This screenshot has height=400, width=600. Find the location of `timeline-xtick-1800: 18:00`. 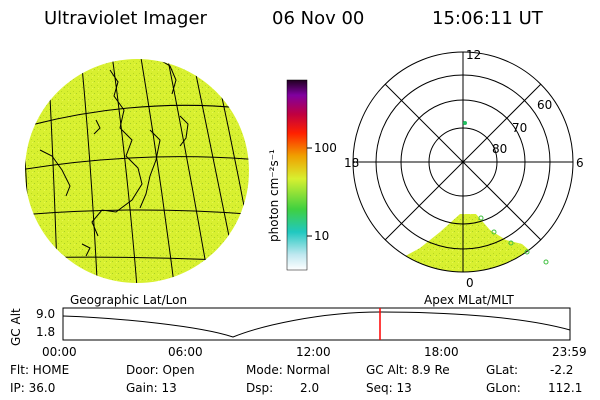

timeline-xtick-1800: 18:00 is located at coordinates (441, 352).